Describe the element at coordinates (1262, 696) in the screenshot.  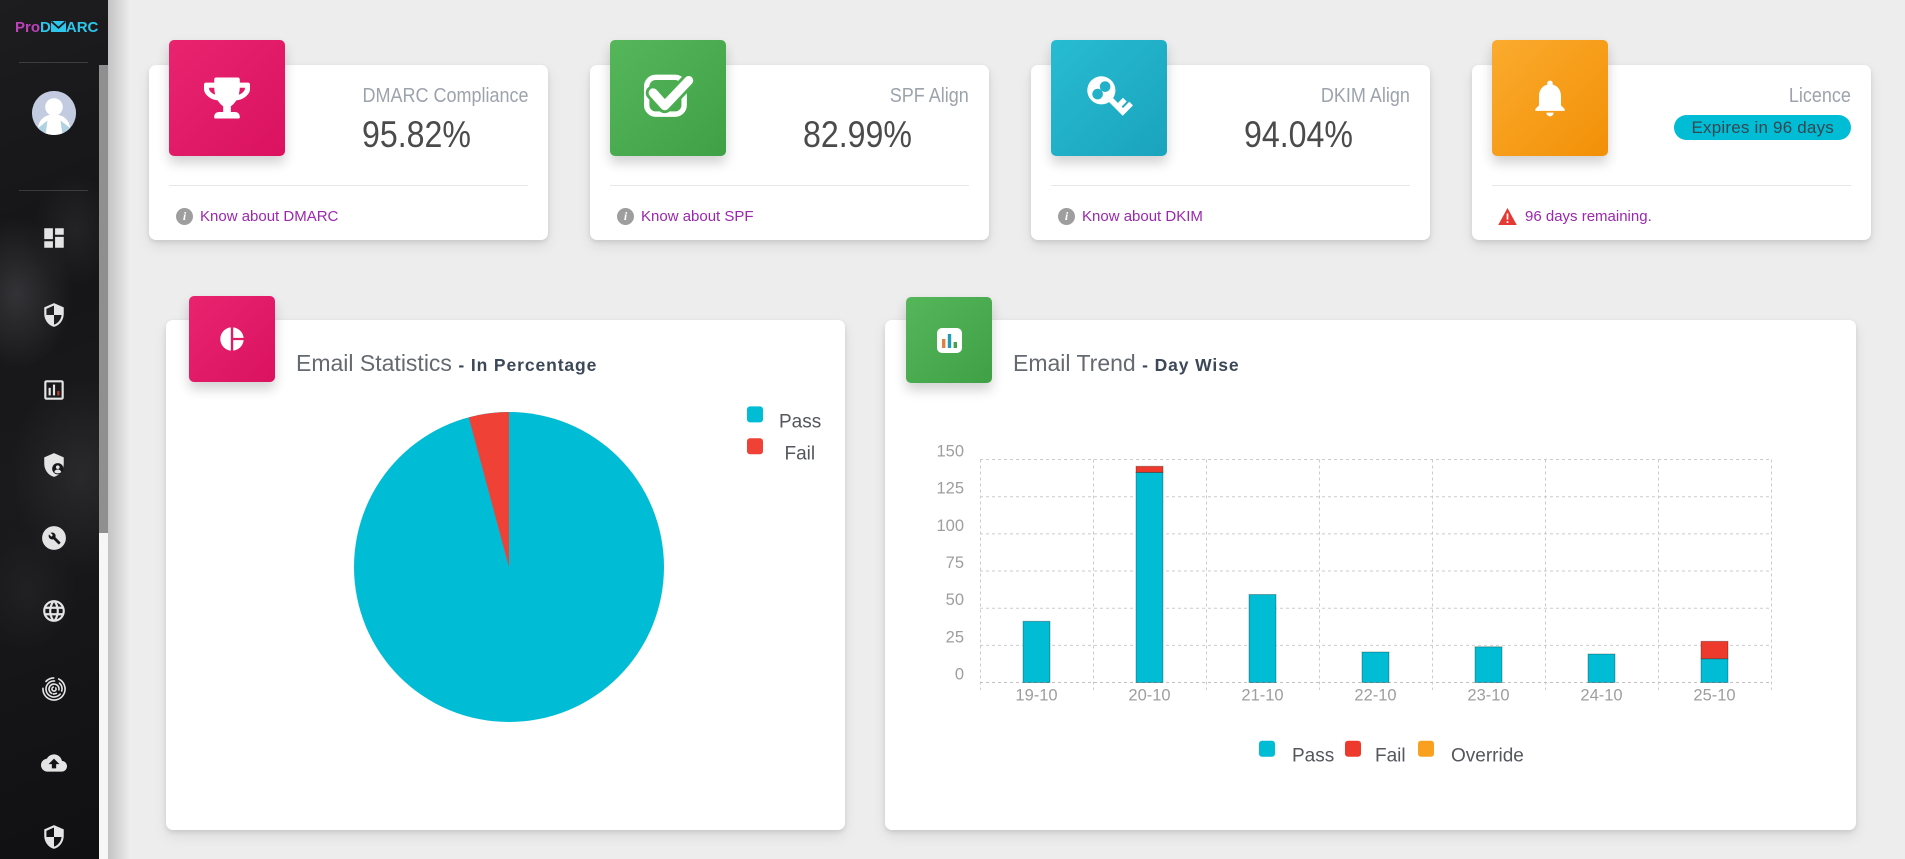
I see `svg-text: 21-10` at that location.